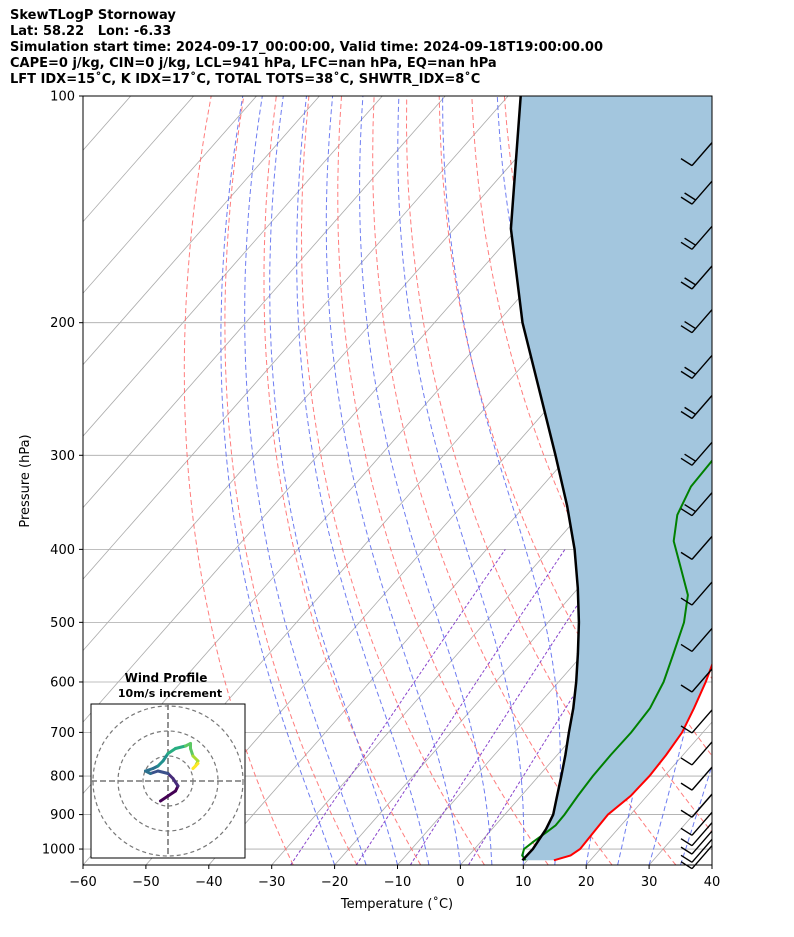 This screenshot has width=794, height=937. I want to click on temperature-profile-line, so click(632, 762).